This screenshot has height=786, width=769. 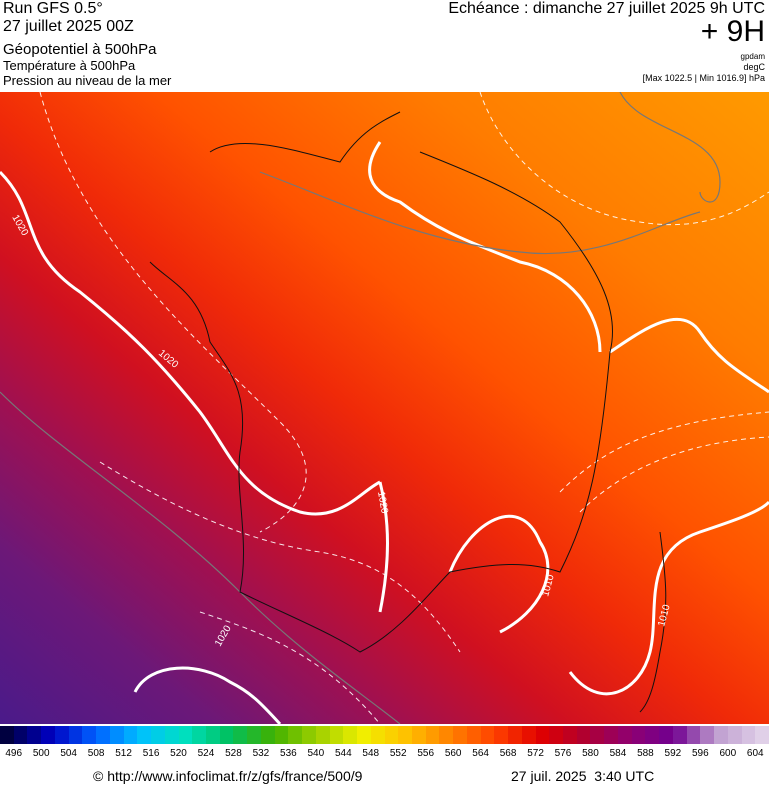 What do you see at coordinates (96, 753) in the screenshot?
I see `colorbar-label: 508` at bounding box center [96, 753].